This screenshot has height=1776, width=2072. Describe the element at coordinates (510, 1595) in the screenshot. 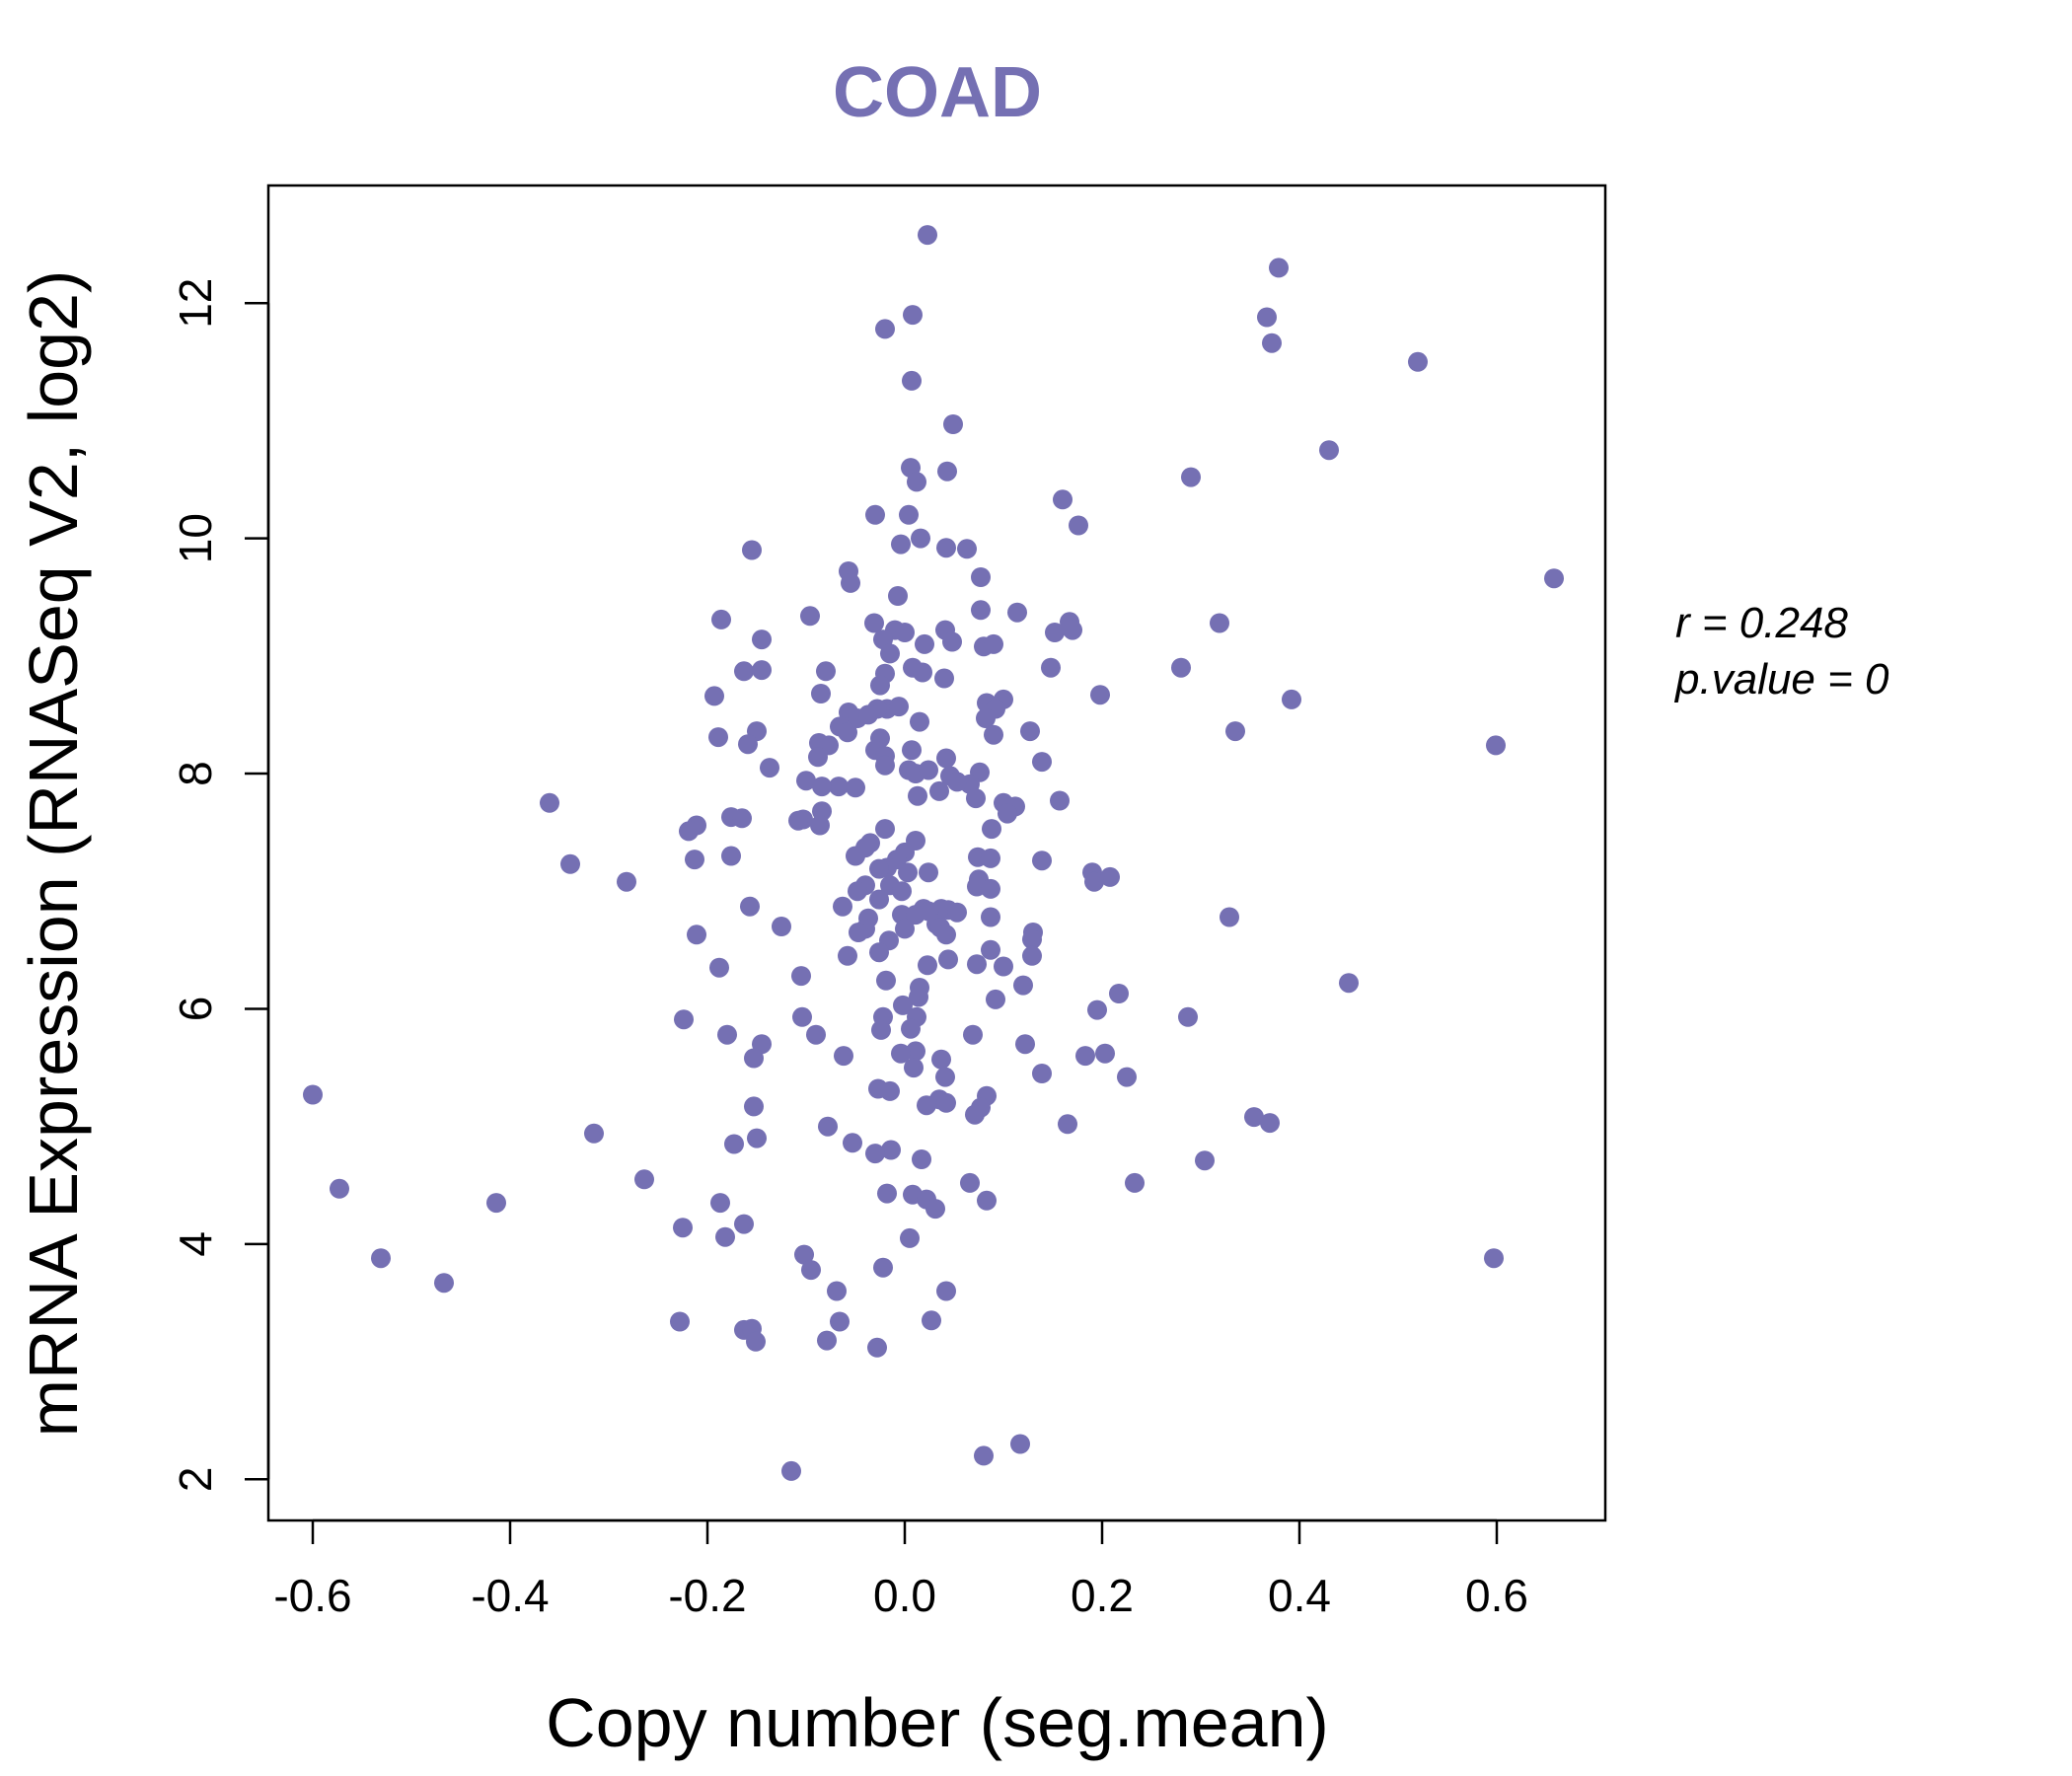

I see `x-tick-label: -0.4` at that location.